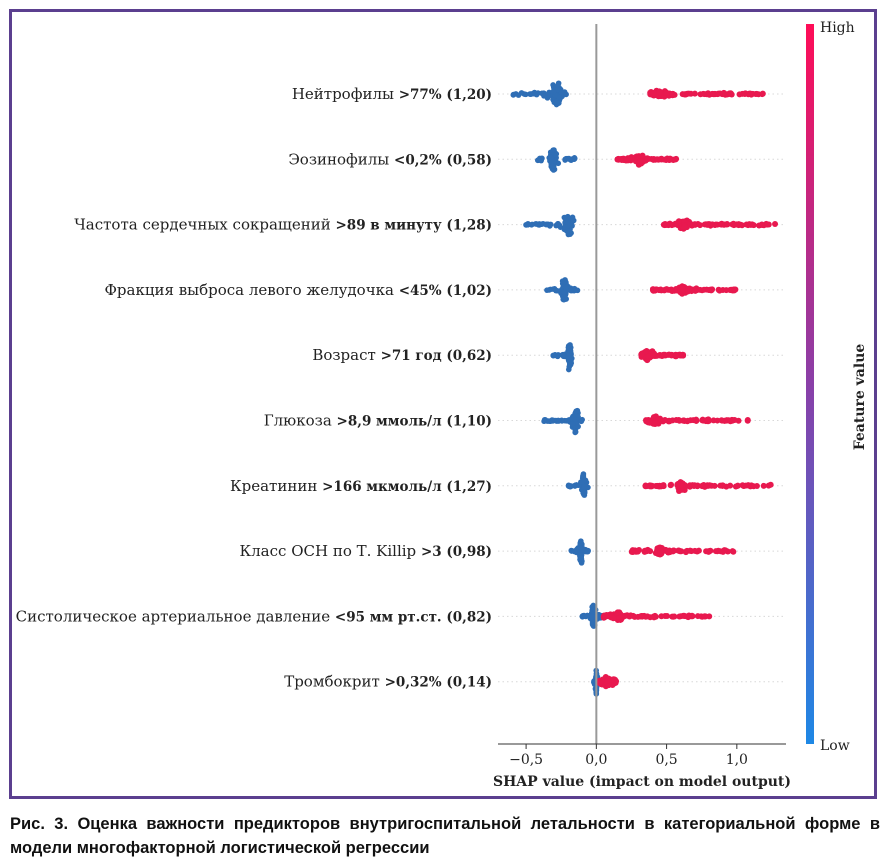  I want to click on feature-importance: (1,10), so click(469, 422).